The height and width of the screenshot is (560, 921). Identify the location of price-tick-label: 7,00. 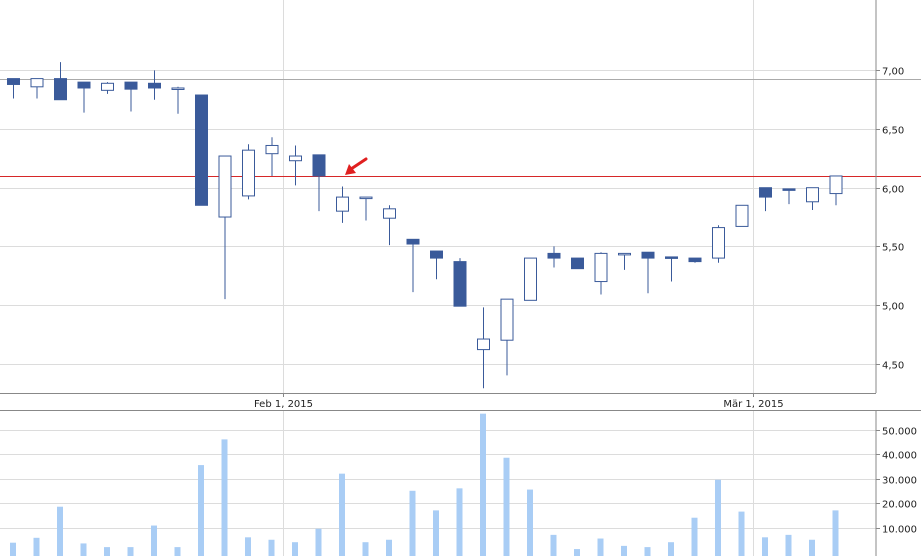
(893, 72).